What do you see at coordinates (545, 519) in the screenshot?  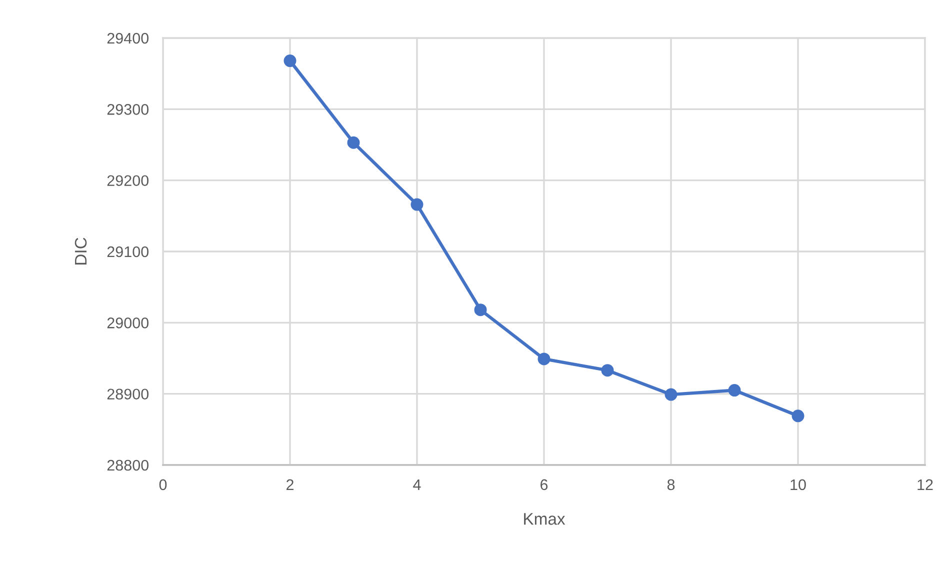 I see `x-axis-title: Kmax` at bounding box center [545, 519].